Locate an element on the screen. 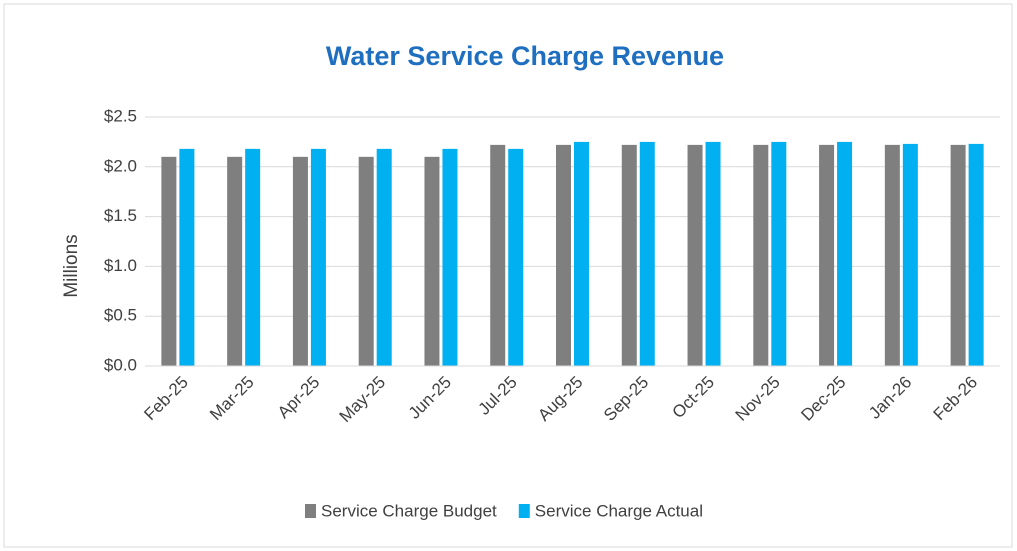 This screenshot has width=1017, height=551. y-axis-title: Millions is located at coordinates (71, 265).